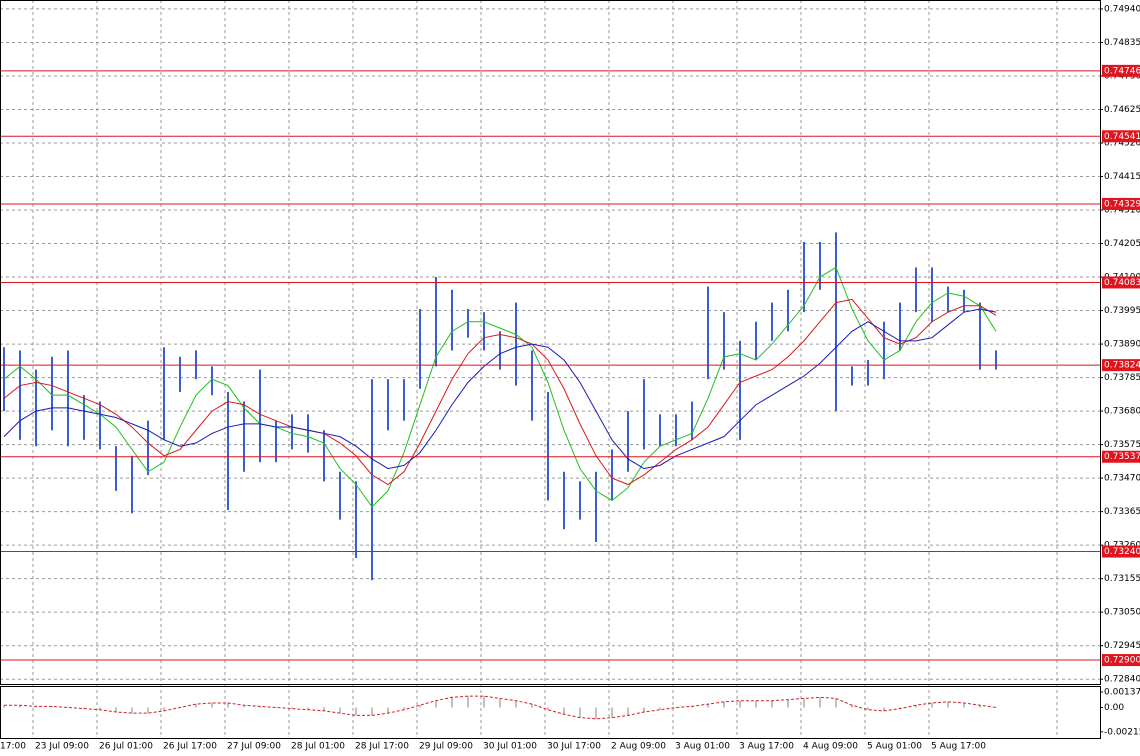  What do you see at coordinates (1122, 110) in the screenshot?
I see `y-tick-label: 0.74625` at bounding box center [1122, 110].